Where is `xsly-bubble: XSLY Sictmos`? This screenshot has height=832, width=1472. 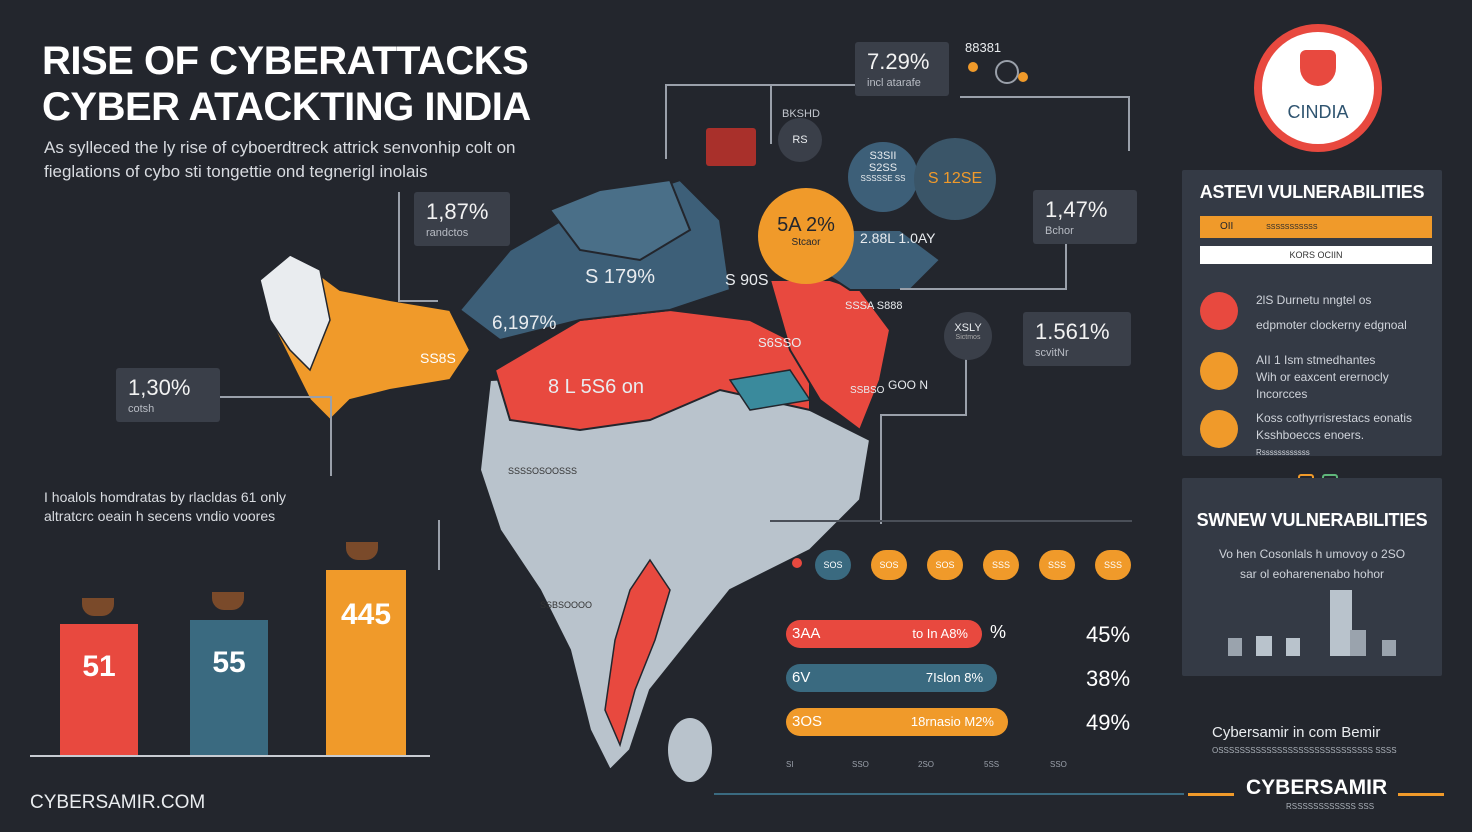
xsly-bubble: XSLY Sictmos is located at coordinates (968, 336).